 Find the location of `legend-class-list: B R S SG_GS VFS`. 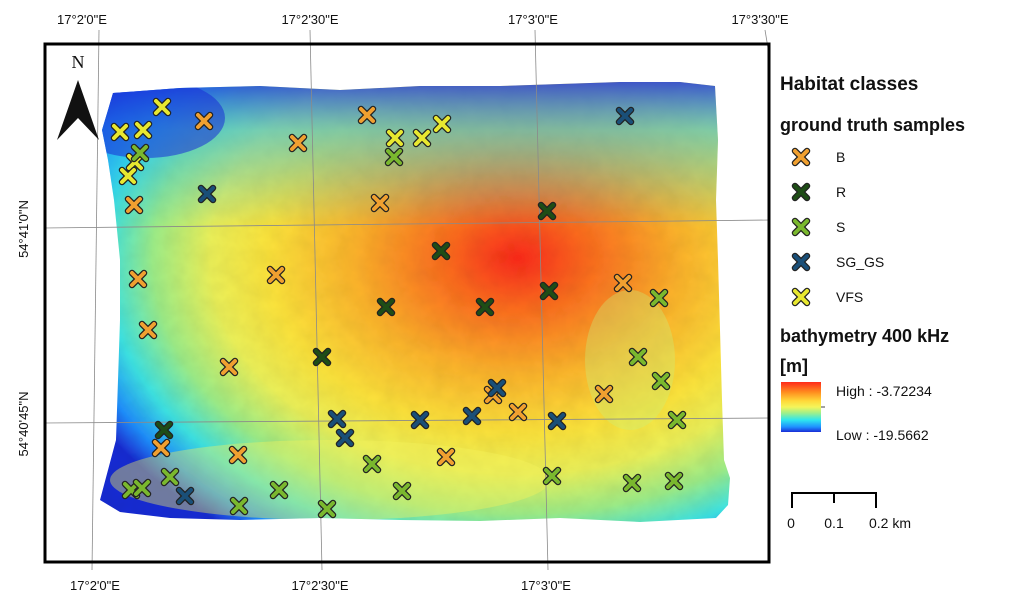

legend-class-list: B R S SG_GS VFS is located at coordinates (837, 227).